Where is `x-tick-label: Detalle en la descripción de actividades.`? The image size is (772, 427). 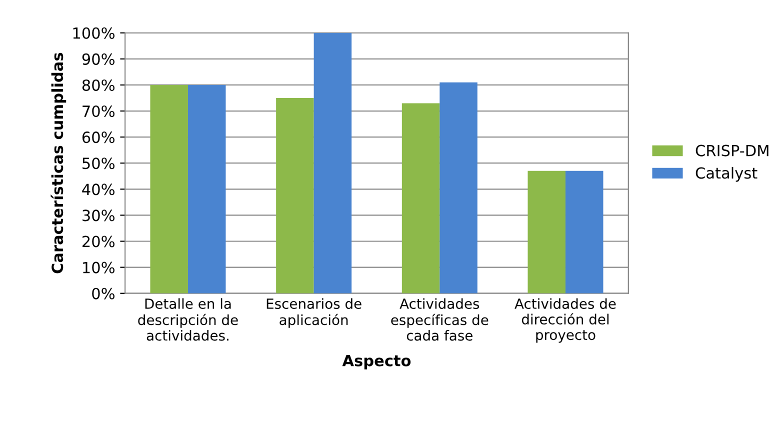
x-tick-label: Detalle en la descripción de actividades. is located at coordinates (188, 319).